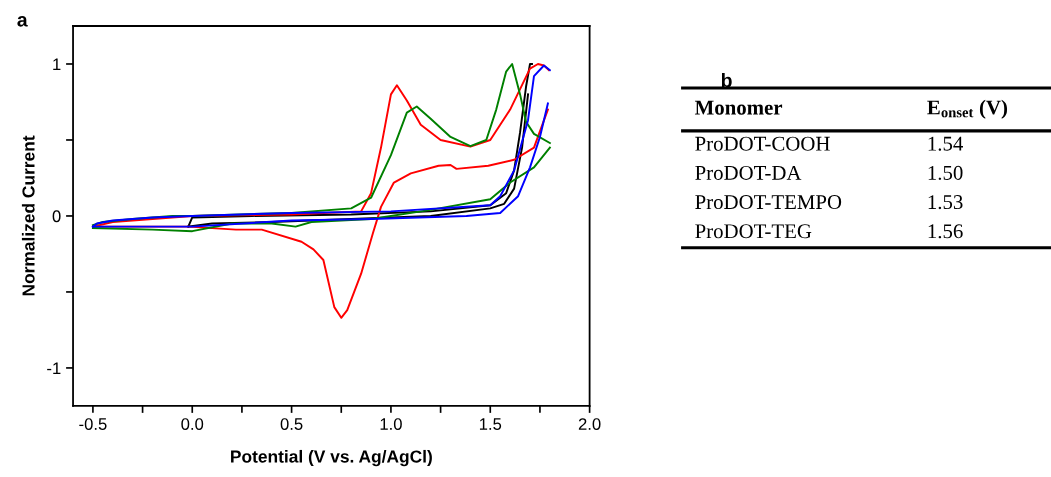 The image size is (1051, 477). Describe the element at coordinates (54, 368) in the screenshot. I see `y-tick-label: -1` at that location.